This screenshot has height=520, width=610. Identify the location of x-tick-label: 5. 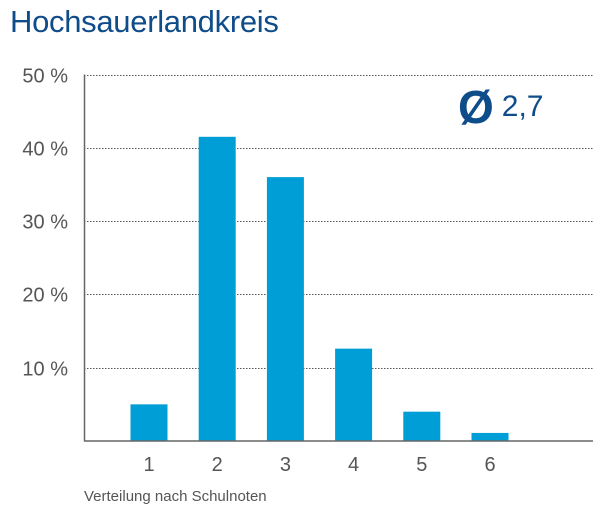
(421, 465).